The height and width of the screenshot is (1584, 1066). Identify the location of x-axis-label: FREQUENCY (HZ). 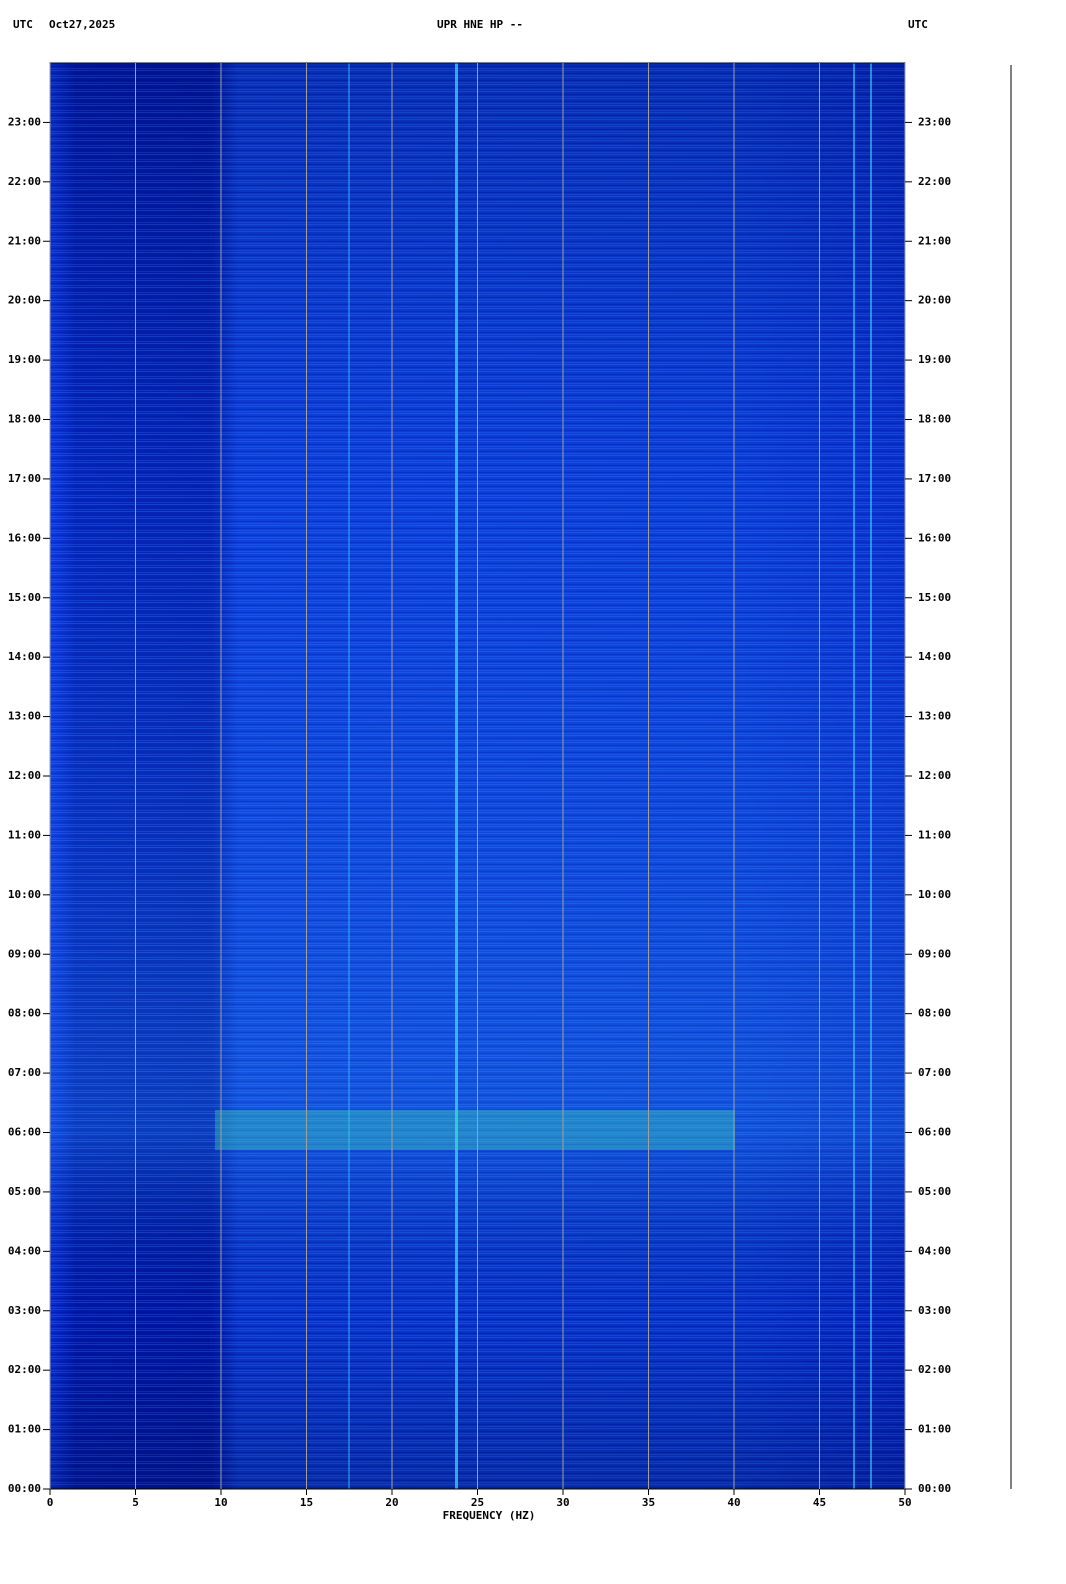
(489, 1515).